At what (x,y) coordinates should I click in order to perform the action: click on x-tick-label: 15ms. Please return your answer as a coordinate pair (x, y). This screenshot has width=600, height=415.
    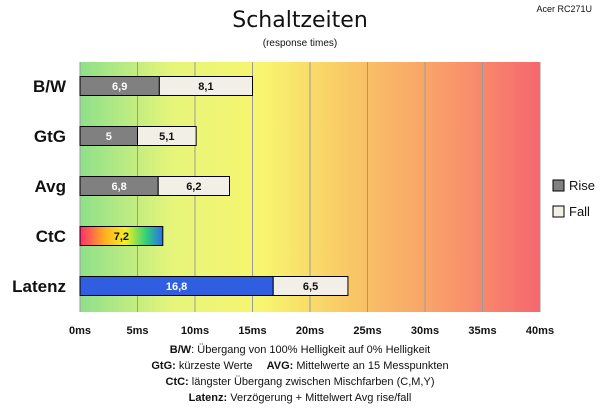
    Looking at the image, I should click on (252, 331).